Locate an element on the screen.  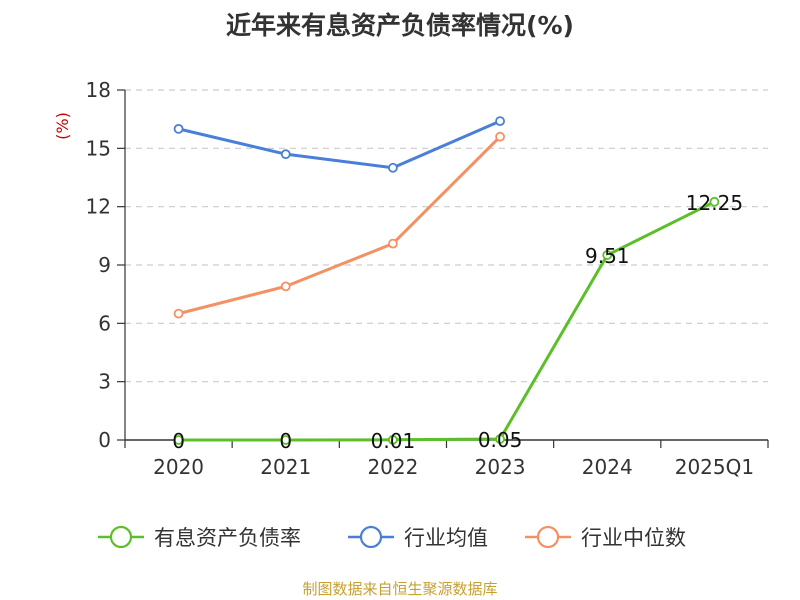
y-tick-label: 9 is located at coordinates (104, 265).